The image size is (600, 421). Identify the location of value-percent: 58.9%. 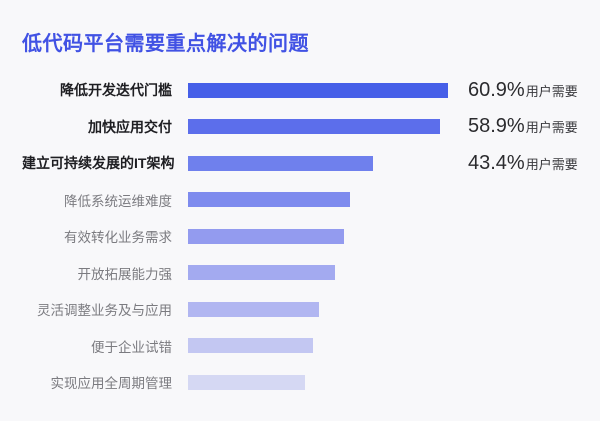
(496, 126).